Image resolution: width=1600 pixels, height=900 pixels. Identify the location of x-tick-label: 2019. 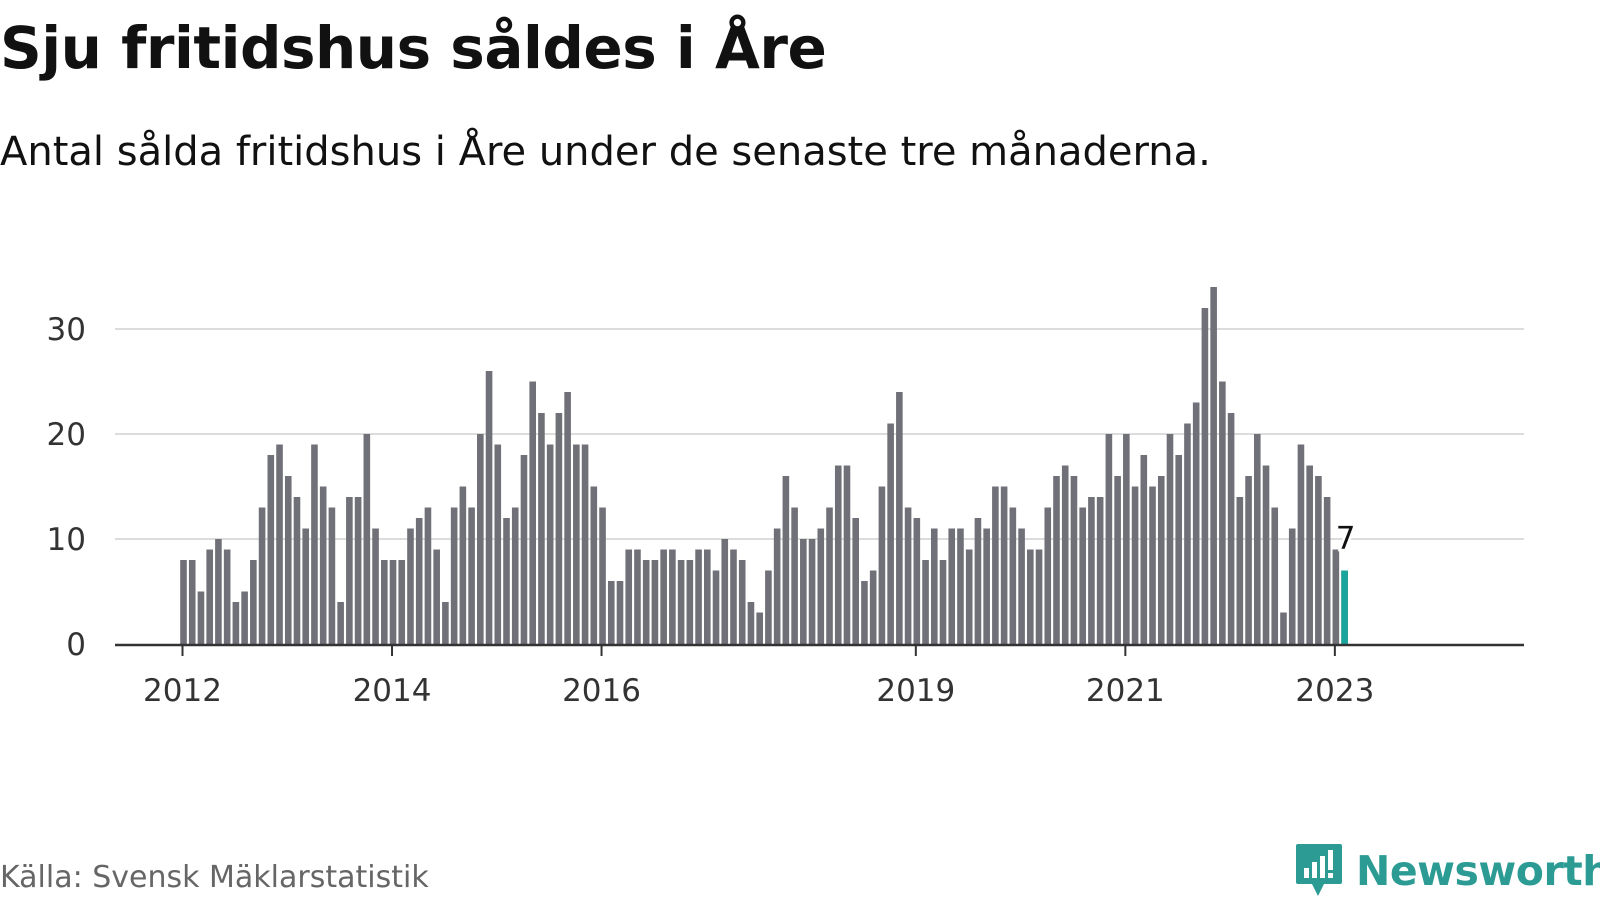
(915, 691).